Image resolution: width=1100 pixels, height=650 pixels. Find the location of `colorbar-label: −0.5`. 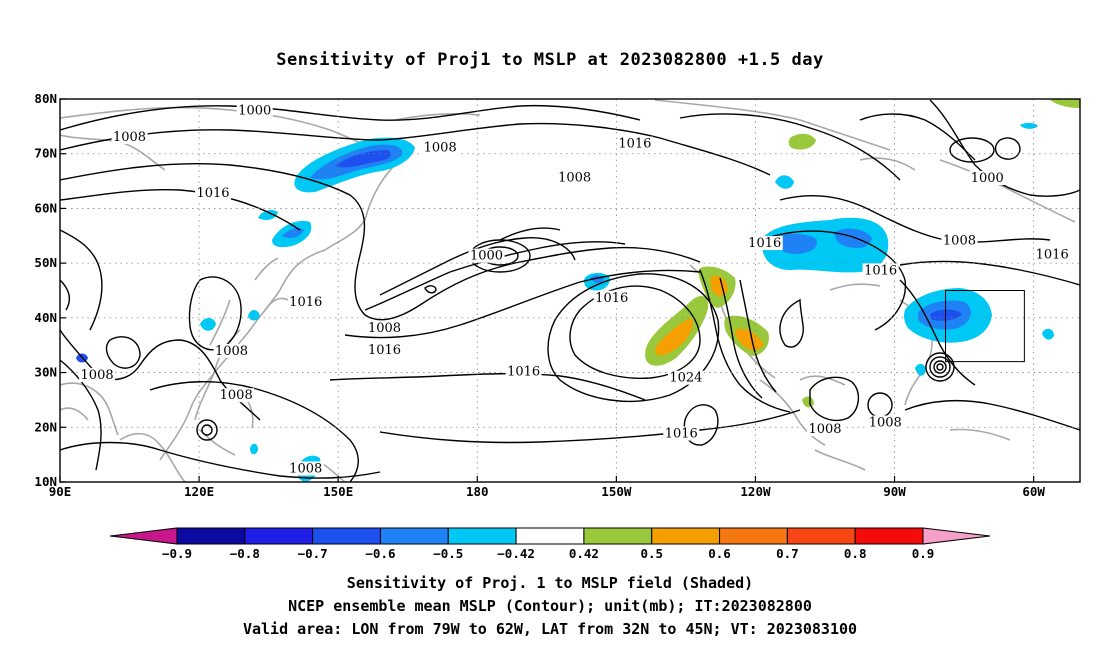

colorbar-label: −0.5 is located at coordinates (448, 553).